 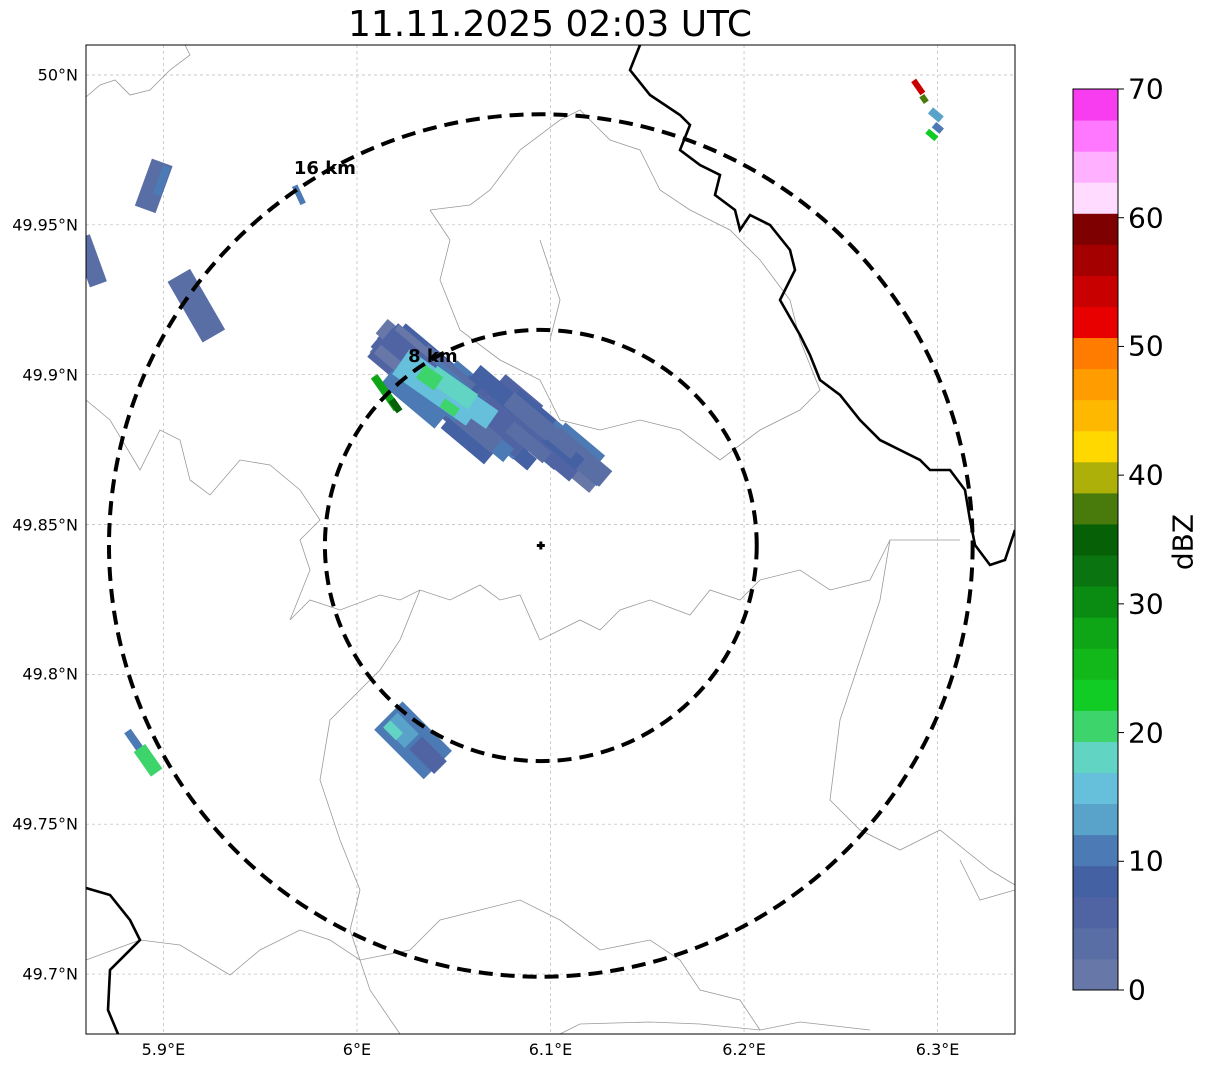 I want to click on lat-tick-label: 49.75°N, so click(x=45, y=824).